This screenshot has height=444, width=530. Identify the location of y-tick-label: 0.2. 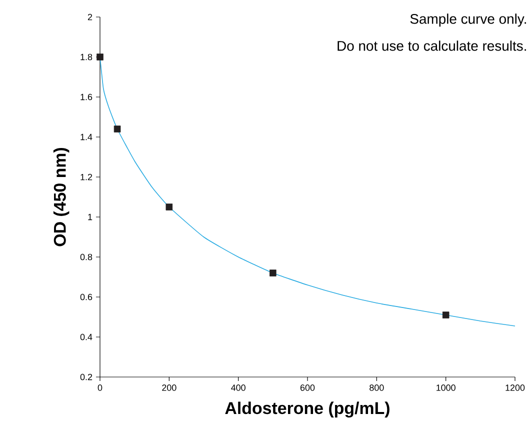
(86, 377).